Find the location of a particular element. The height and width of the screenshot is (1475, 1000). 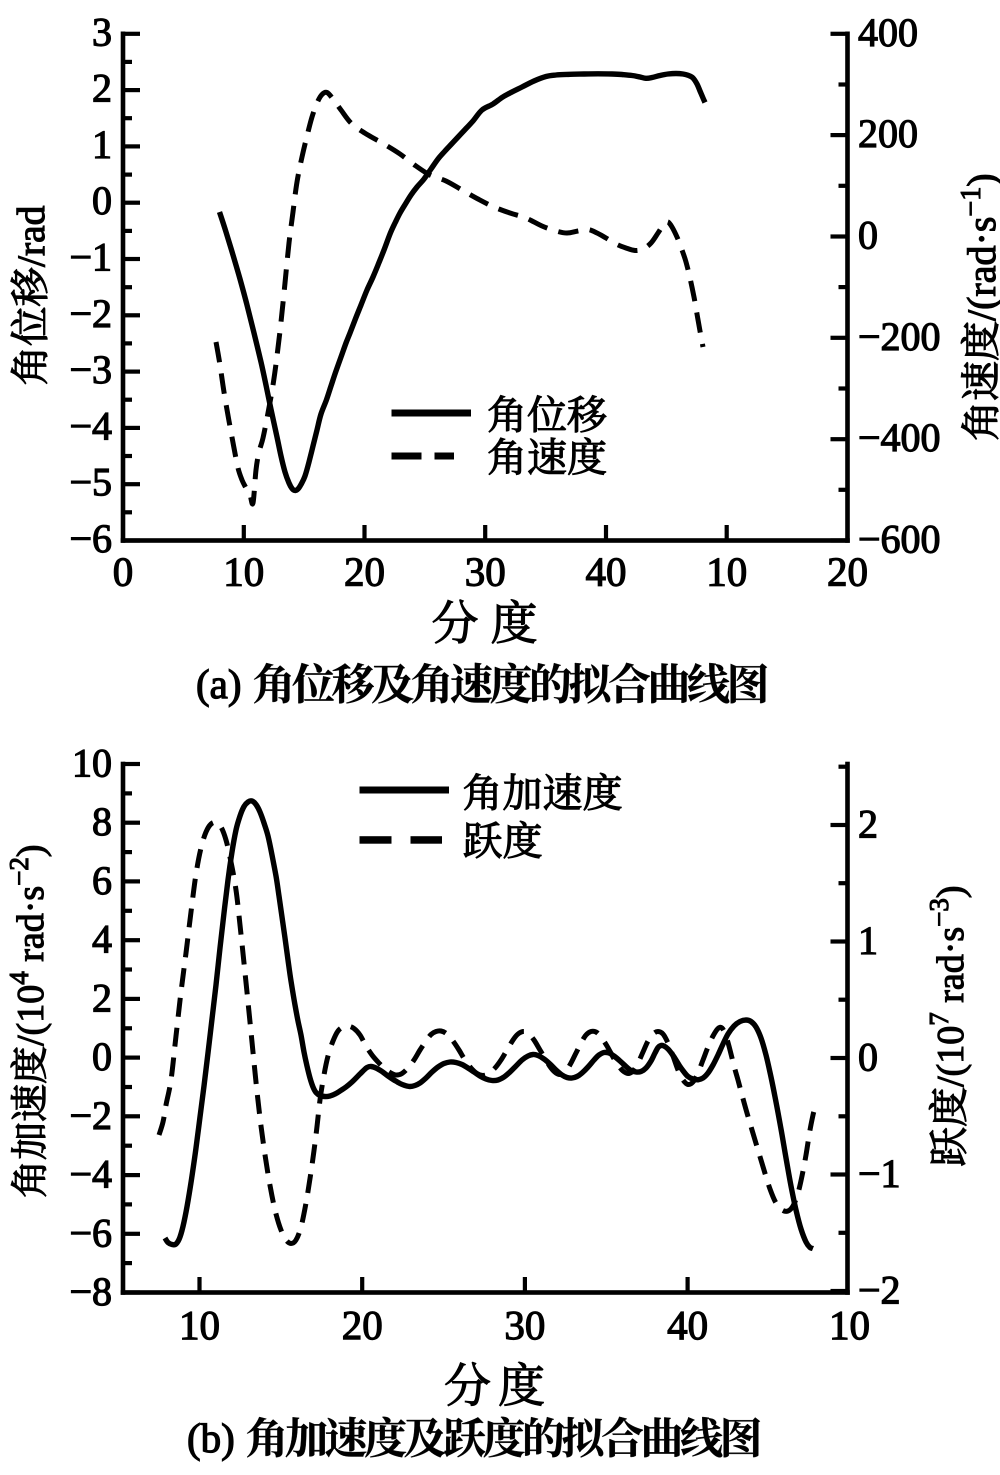

svg-text: /(rad·s−1) is located at coordinates (978, 247).